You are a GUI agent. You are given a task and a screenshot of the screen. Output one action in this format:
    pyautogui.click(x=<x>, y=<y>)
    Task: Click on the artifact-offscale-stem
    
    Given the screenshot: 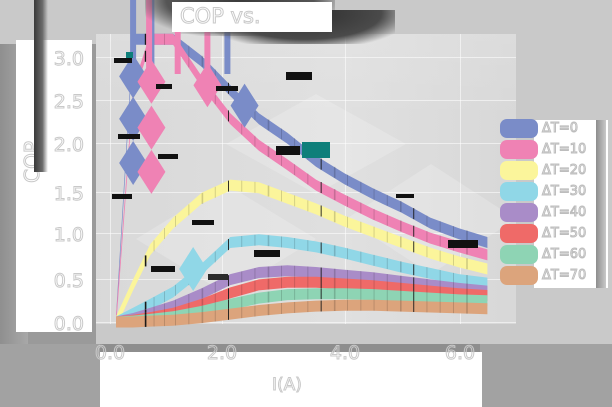 What is the action you would take?
    pyautogui.click(x=207, y=37)
    